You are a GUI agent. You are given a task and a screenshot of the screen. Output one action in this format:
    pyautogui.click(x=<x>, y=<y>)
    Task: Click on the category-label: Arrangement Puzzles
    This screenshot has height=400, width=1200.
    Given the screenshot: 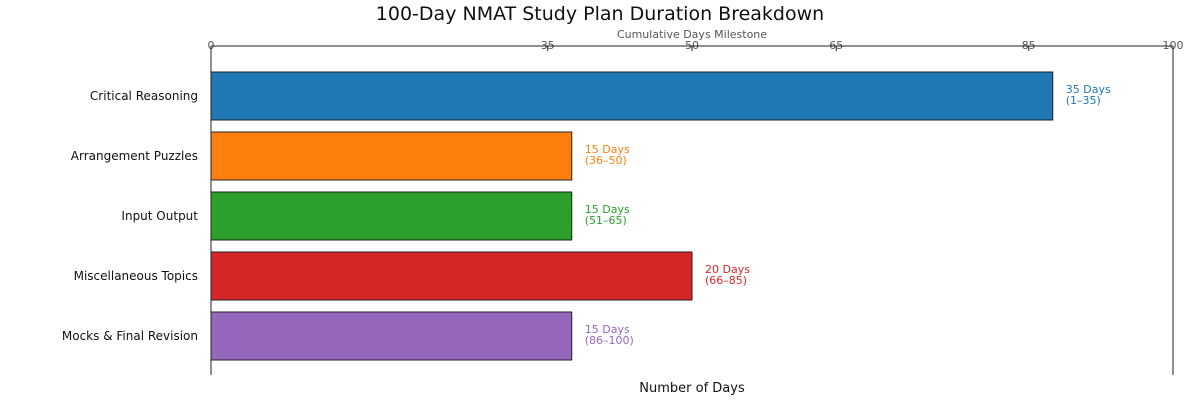 What is the action you would take?
    pyautogui.click(x=134, y=156)
    